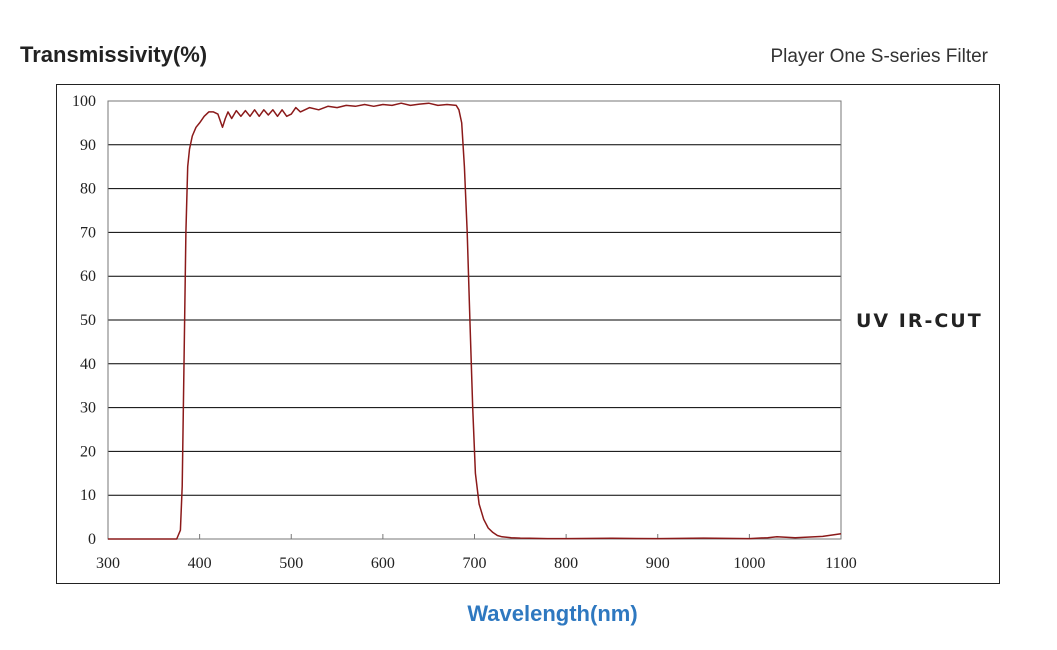 Image resolution: width=1057 pixels, height=650 pixels. What do you see at coordinates (108, 563) in the screenshot?
I see `x-tick-label: 300` at bounding box center [108, 563].